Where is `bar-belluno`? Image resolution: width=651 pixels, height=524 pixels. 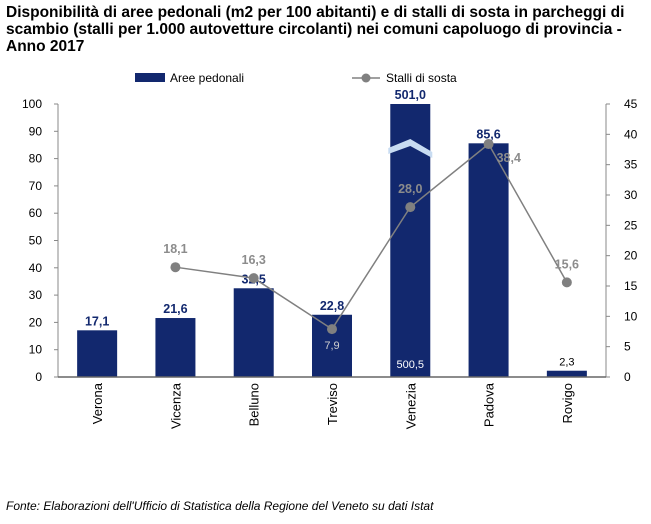
bar-belluno is located at coordinates (253, 332).